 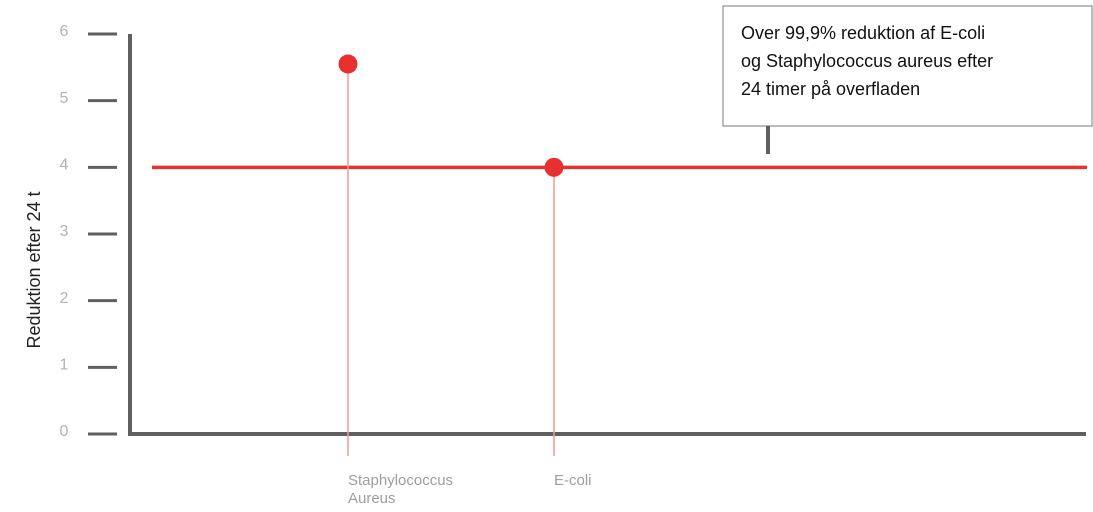 I want to click on category-label-line: Aureus, so click(x=372, y=498).